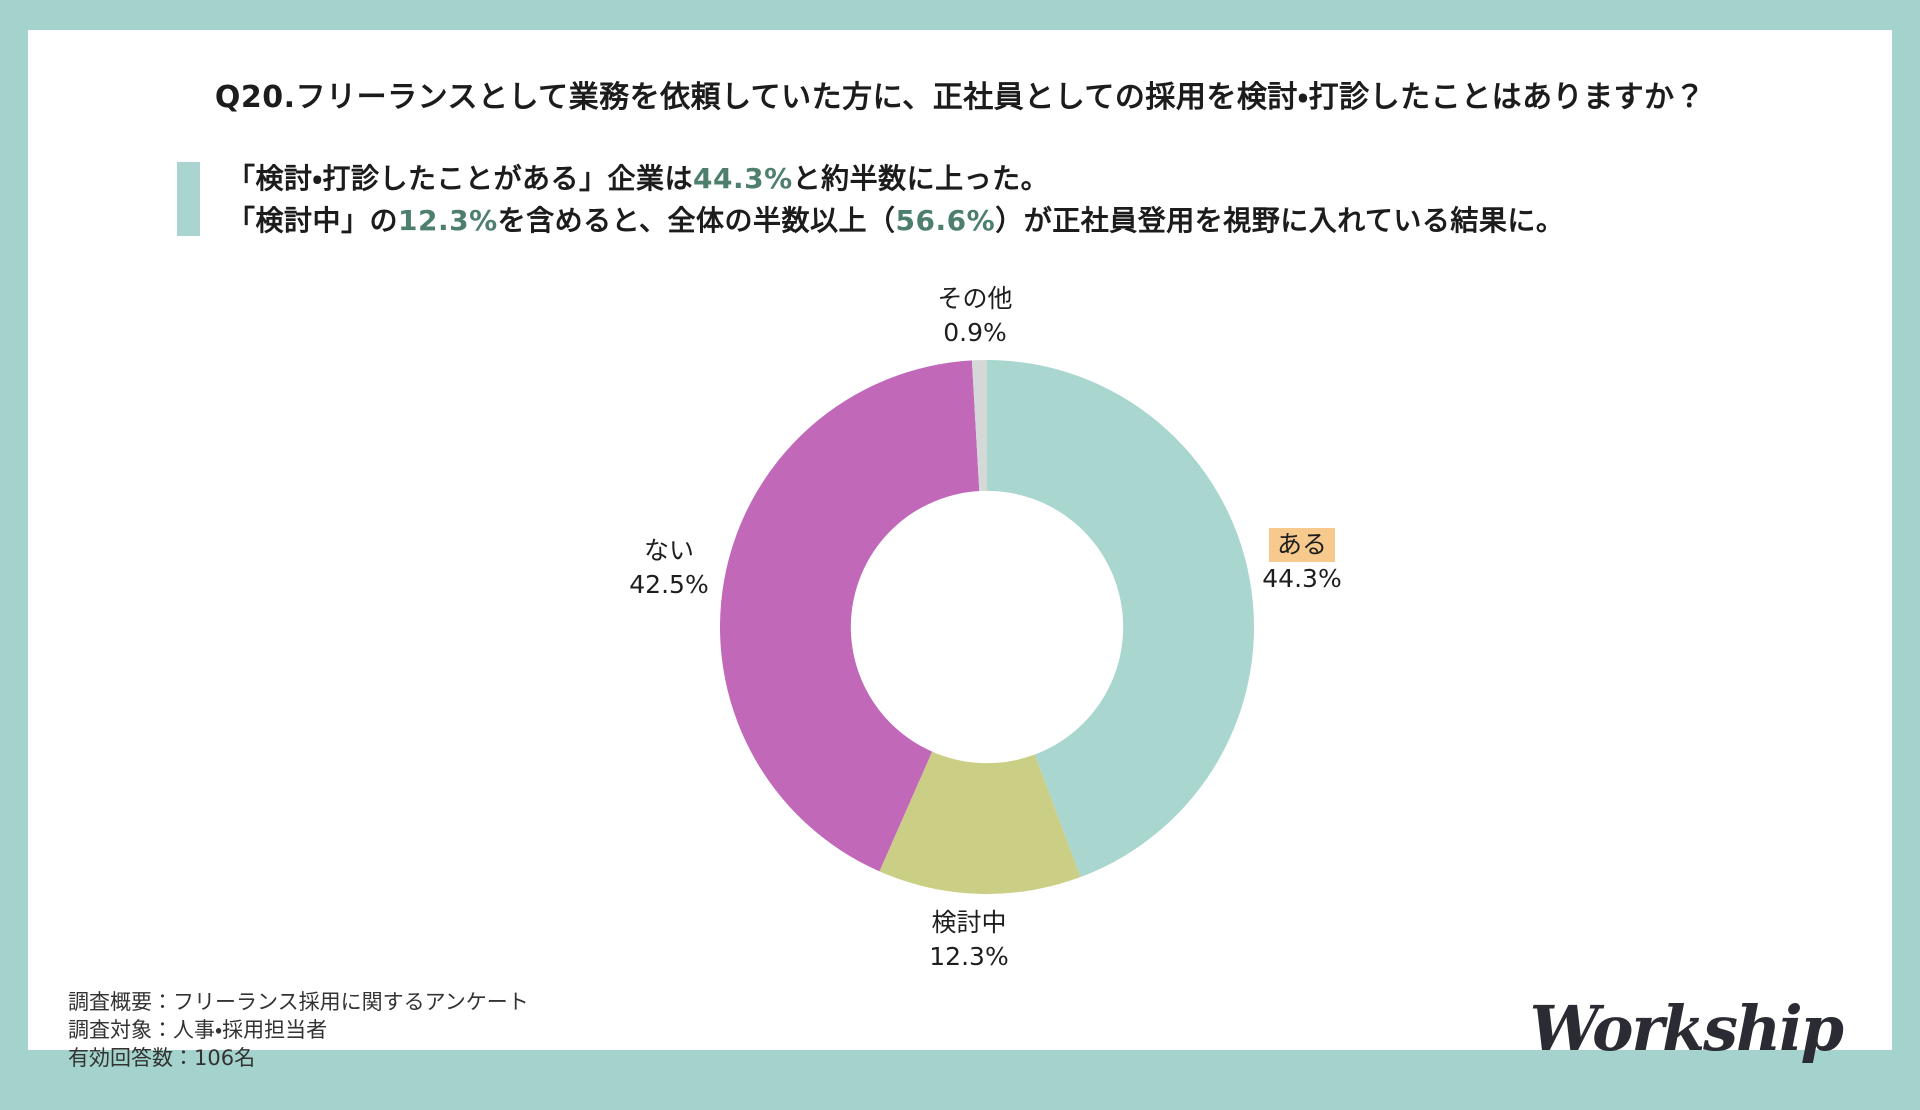 Image resolution: width=1920 pixels, height=1110 pixels. Describe the element at coordinates (743, 178) in the screenshot. I see `summary-value-1: 44.3%` at that location.